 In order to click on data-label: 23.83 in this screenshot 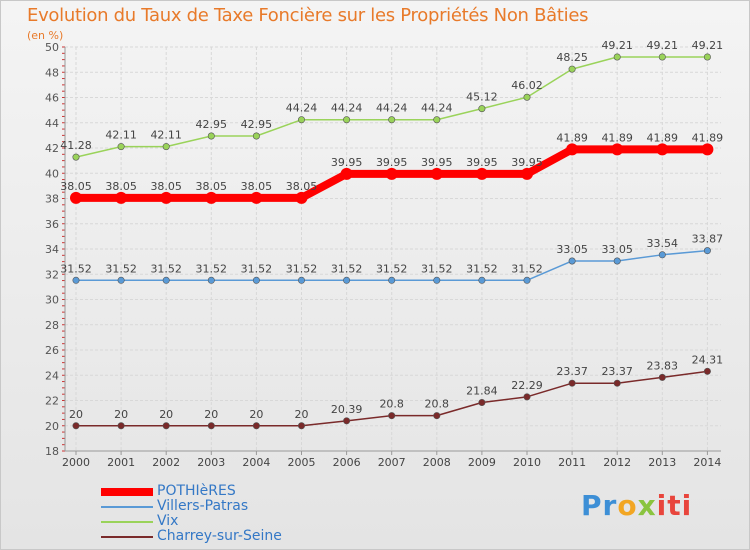, I will do `click(663, 365)`.